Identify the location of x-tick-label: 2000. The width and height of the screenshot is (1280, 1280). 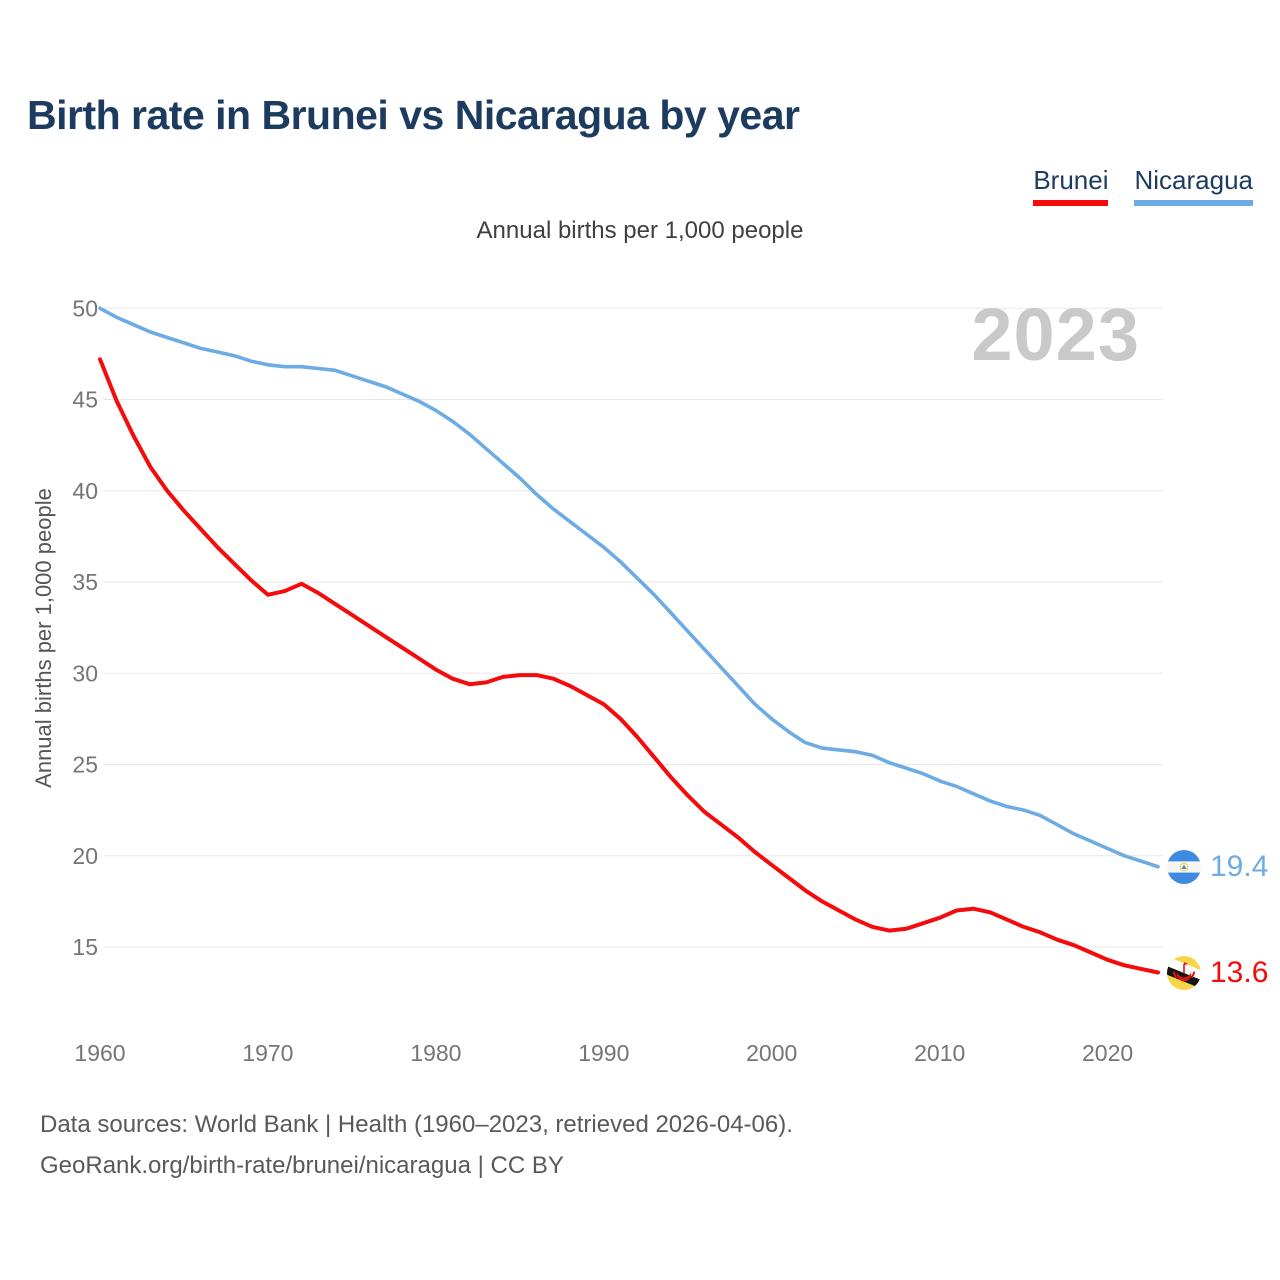
(771, 1053).